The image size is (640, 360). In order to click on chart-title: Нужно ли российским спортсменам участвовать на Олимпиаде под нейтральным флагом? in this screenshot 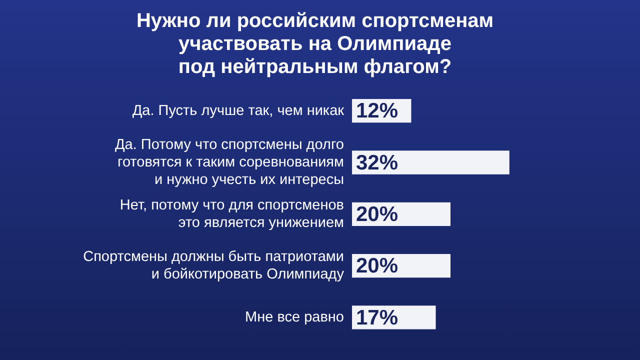, I will do `click(315, 44)`.